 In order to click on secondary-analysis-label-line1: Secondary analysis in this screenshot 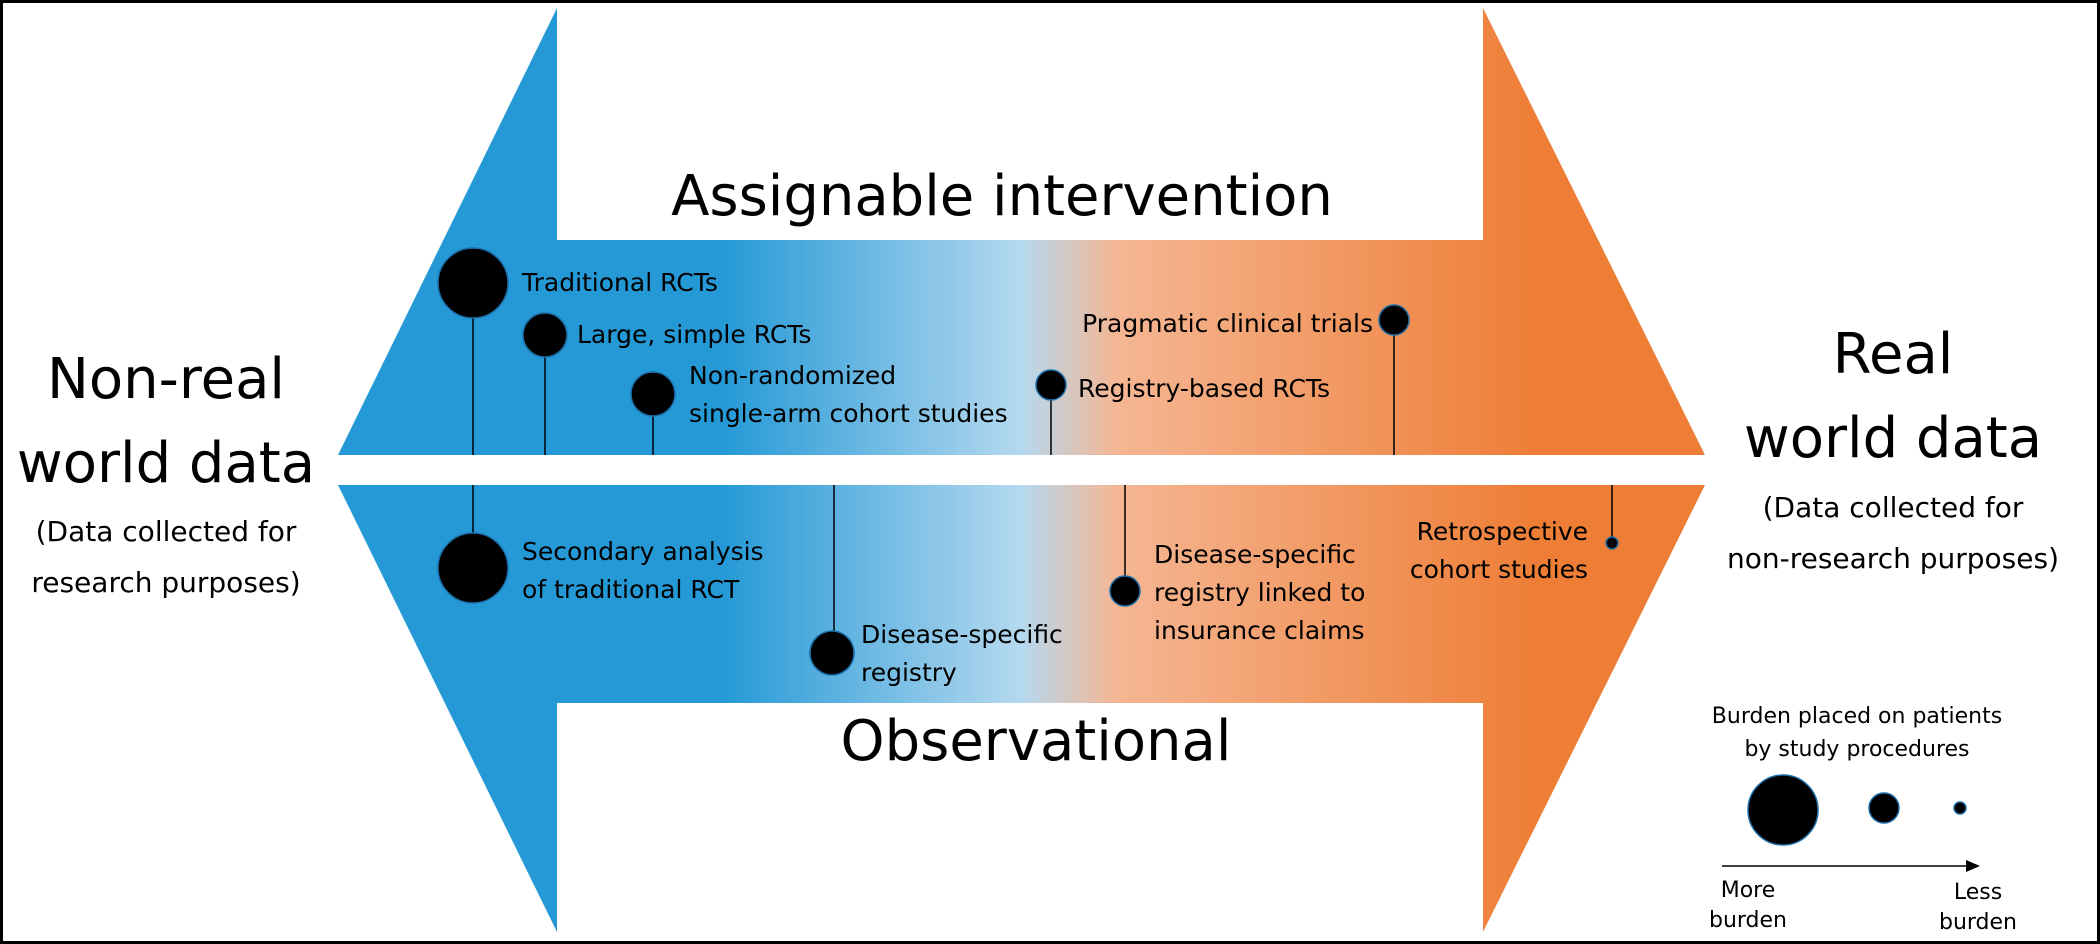, I will do `click(643, 551)`.